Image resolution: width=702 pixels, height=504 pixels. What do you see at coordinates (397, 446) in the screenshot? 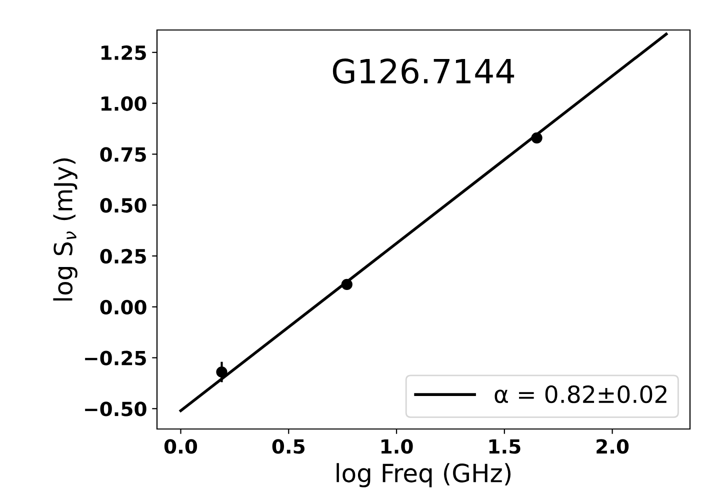
I see `x-tick-label: 1.0` at bounding box center [397, 446].